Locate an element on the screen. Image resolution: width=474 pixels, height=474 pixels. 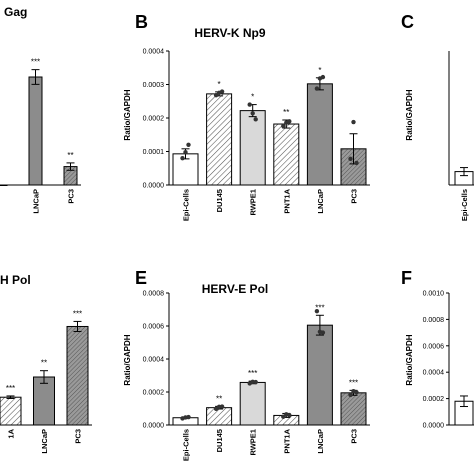
panel-f-y-axis-title: Ratio/GAPDH is located at coordinates (409, 359).